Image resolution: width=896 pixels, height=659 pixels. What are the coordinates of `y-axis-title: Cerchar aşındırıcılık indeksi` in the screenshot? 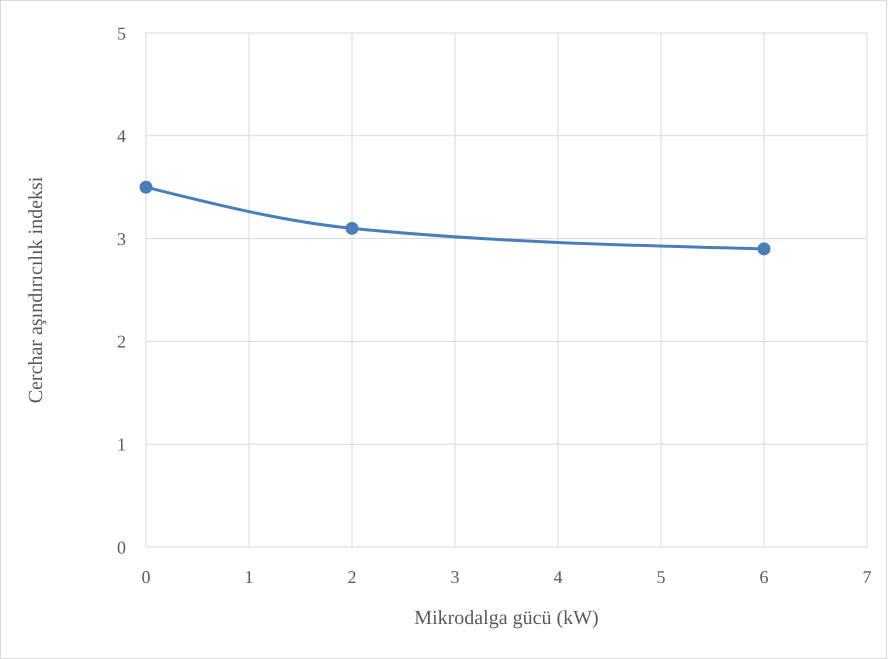 It's located at (36, 290).